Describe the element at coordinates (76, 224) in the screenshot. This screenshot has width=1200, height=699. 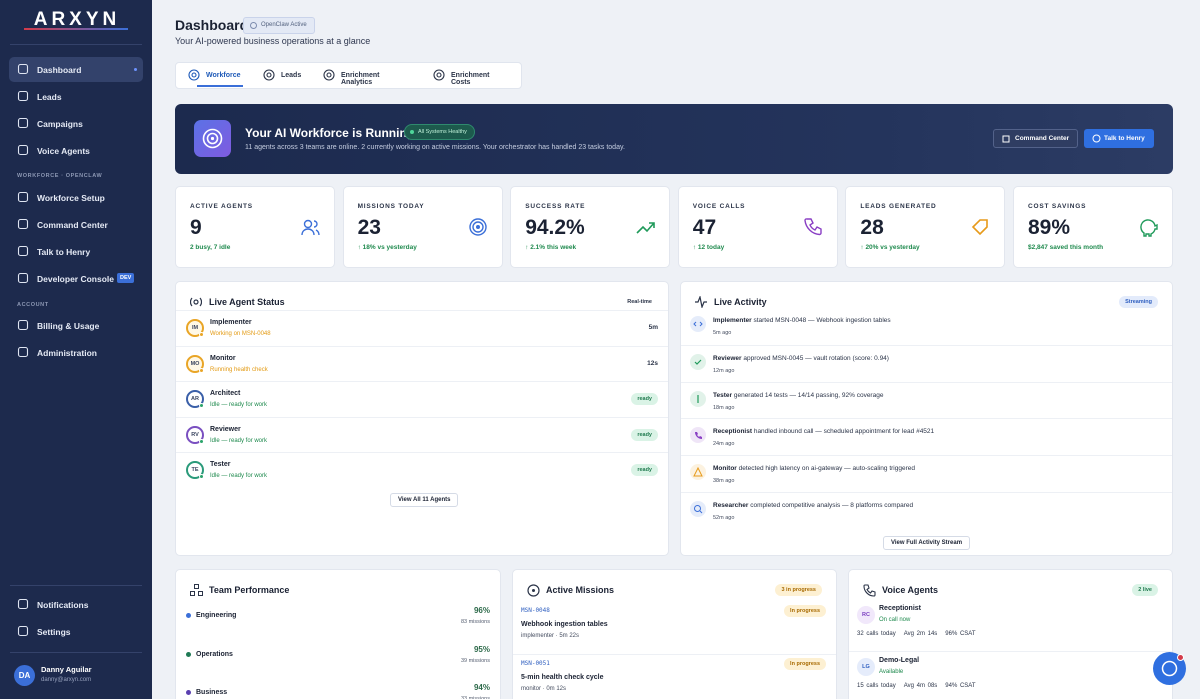
I see `nav-item: Command Center` at that location.